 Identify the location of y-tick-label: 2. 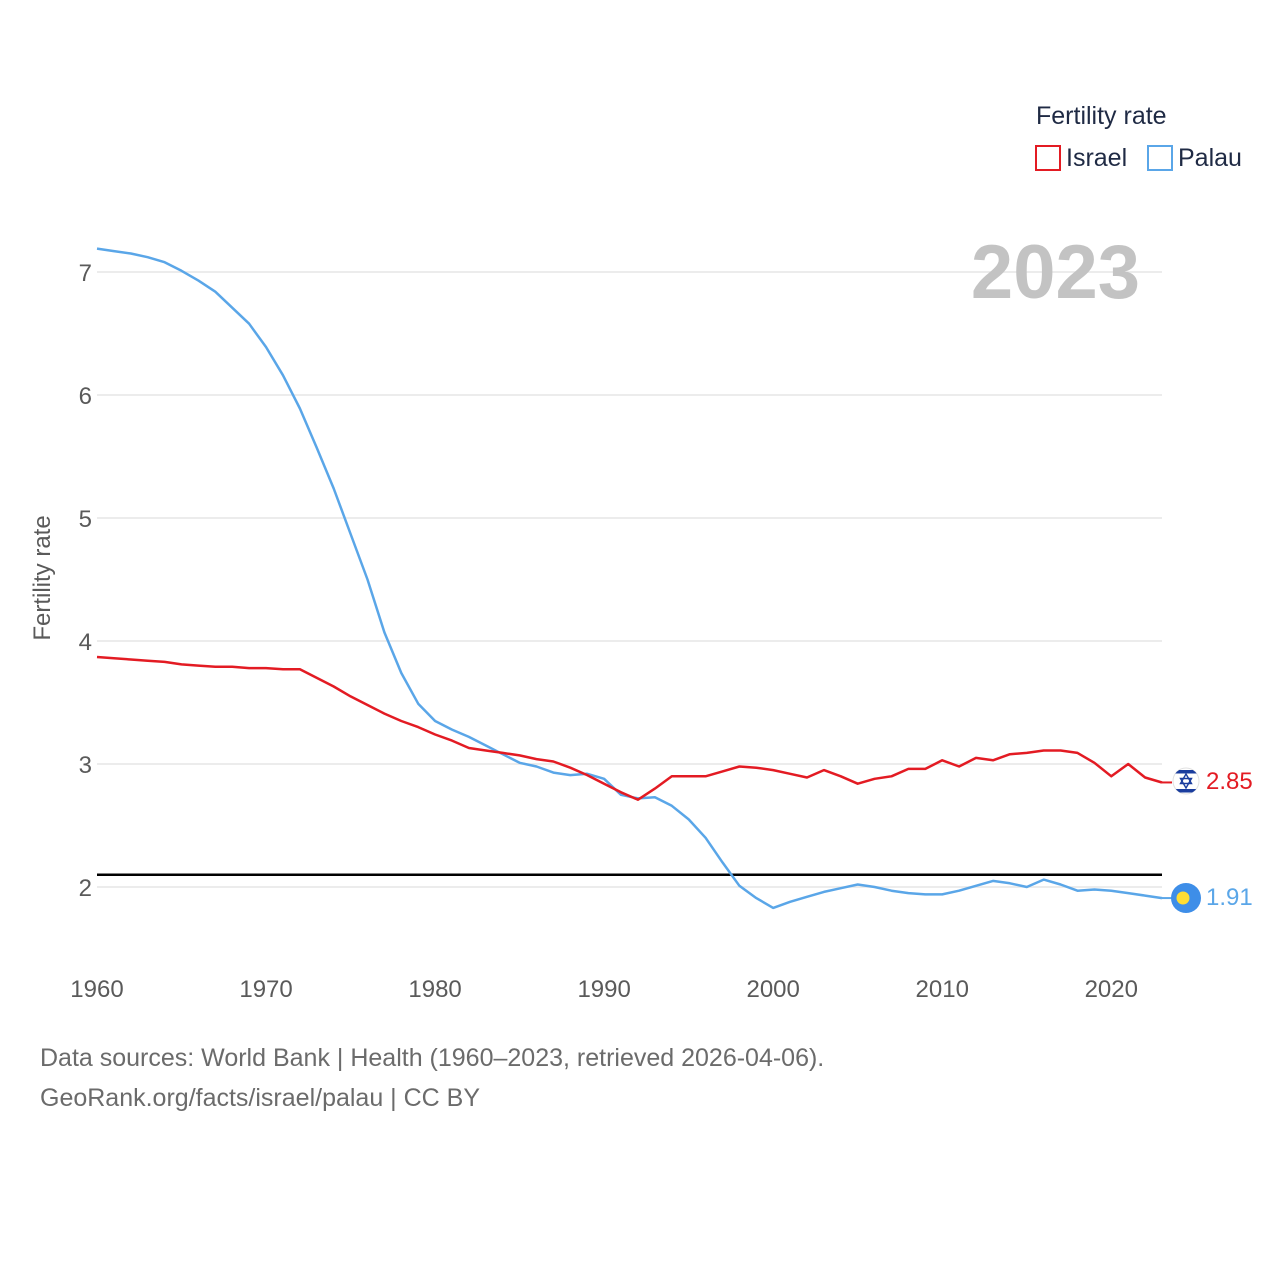
(85, 888).